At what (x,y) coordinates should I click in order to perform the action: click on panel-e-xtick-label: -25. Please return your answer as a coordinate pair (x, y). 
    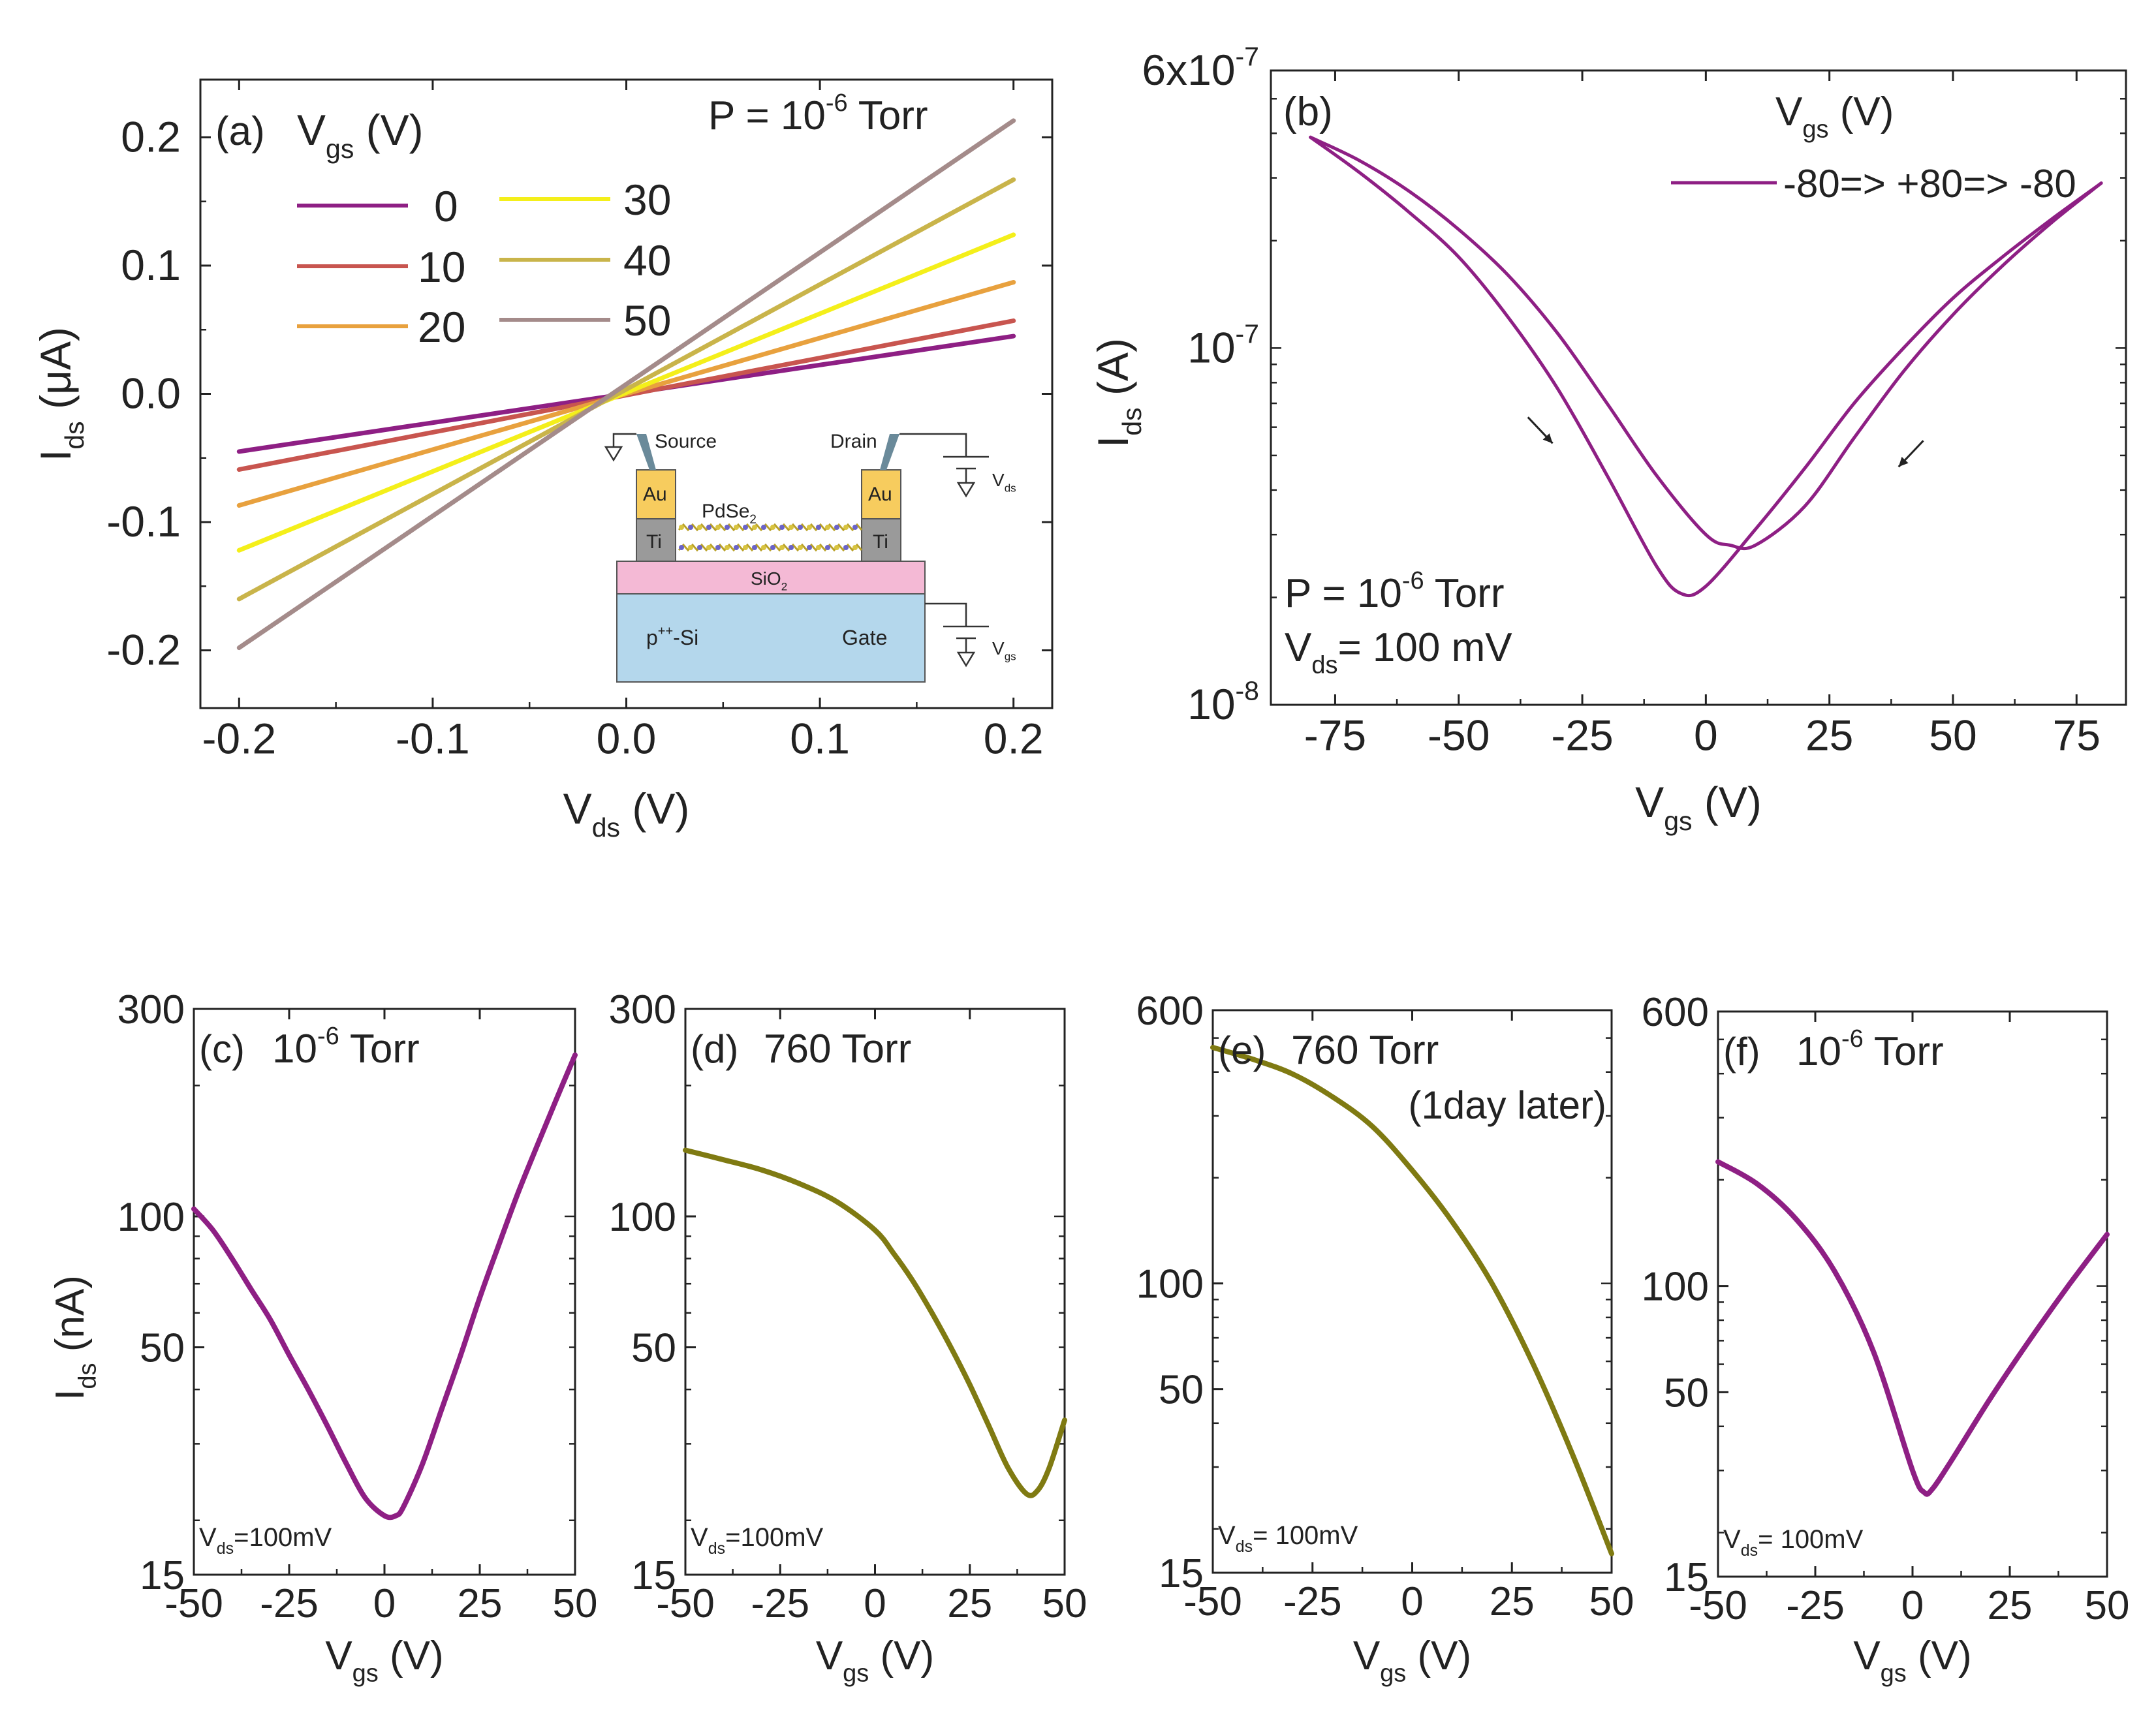
    Looking at the image, I should click on (1312, 1601).